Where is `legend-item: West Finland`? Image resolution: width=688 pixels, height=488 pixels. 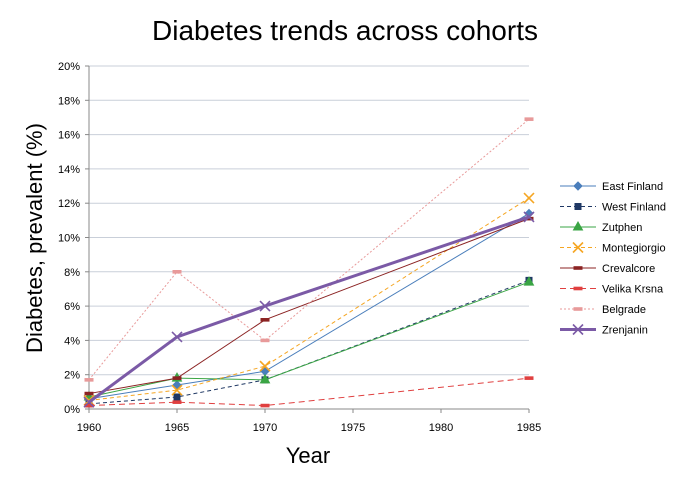 legend-item: West Finland is located at coordinates (613, 208).